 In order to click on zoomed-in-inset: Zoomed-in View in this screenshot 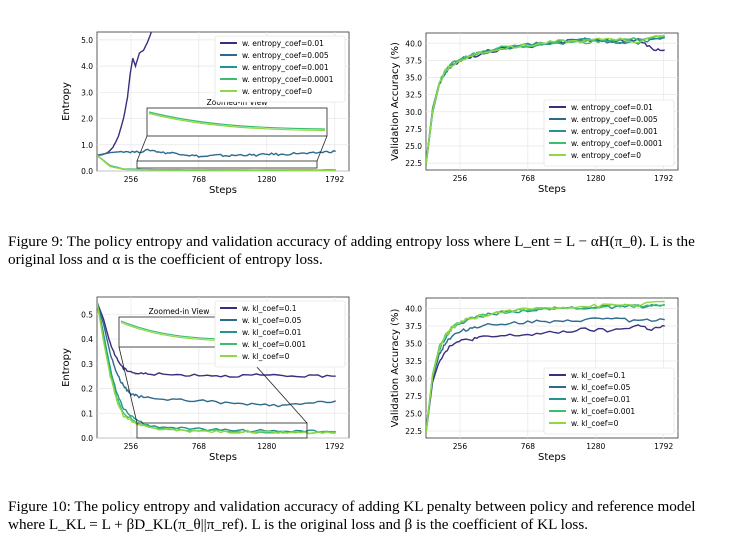, I will do `click(232, 133)`.